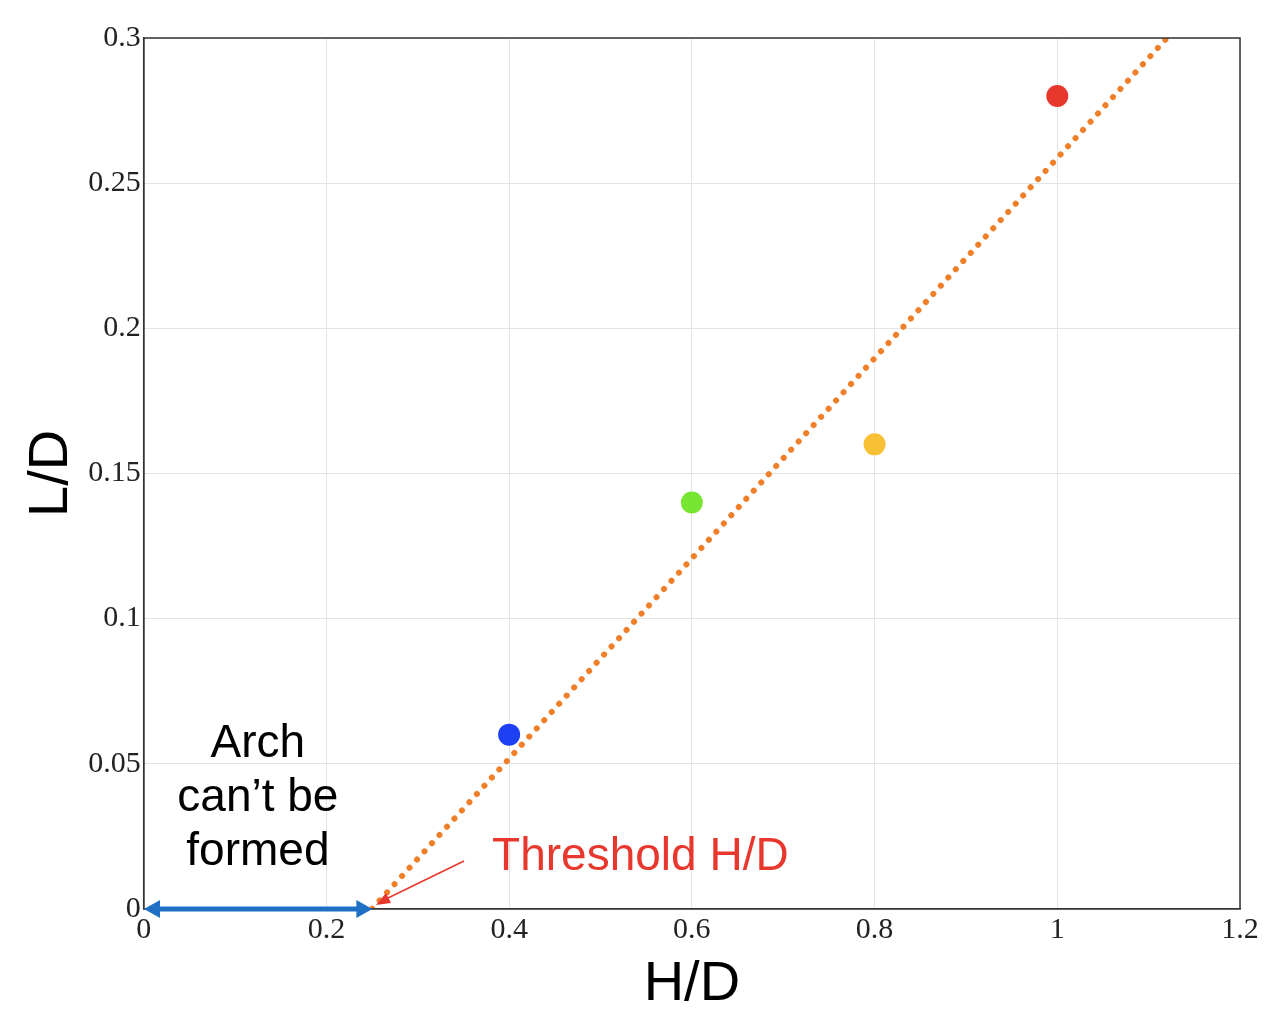  Describe the element at coordinates (1057, 927) in the screenshot. I see `x-tick-label: 1` at that location.